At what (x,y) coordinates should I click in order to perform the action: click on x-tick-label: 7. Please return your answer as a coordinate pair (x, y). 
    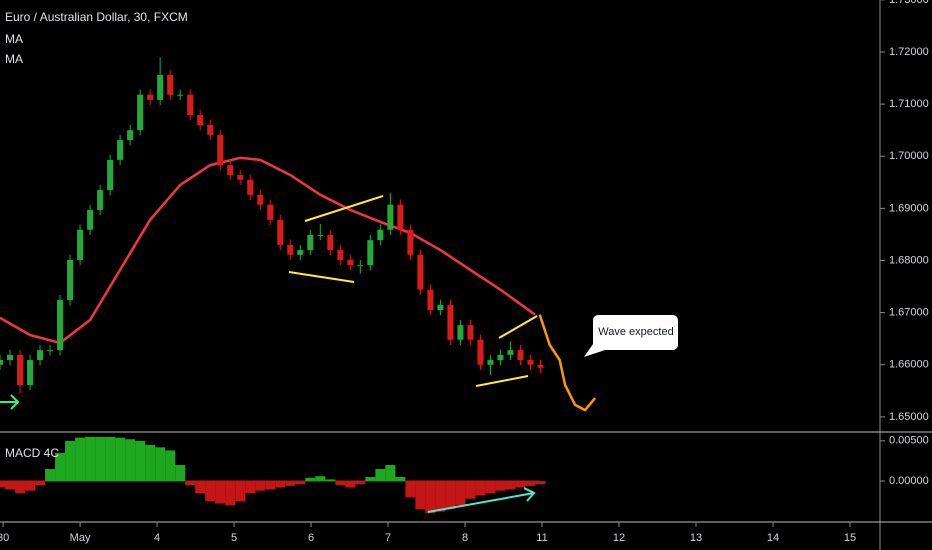
    Looking at the image, I should click on (388, 538).